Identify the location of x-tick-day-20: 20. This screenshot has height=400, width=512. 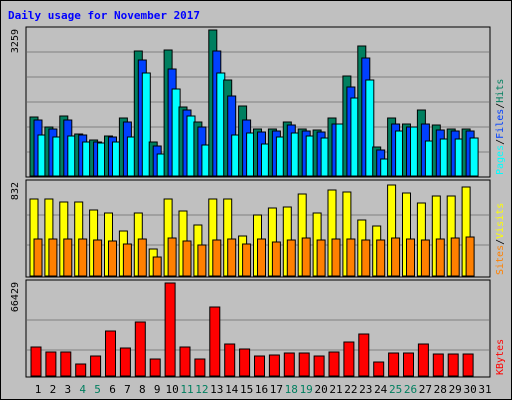
(320, 389).